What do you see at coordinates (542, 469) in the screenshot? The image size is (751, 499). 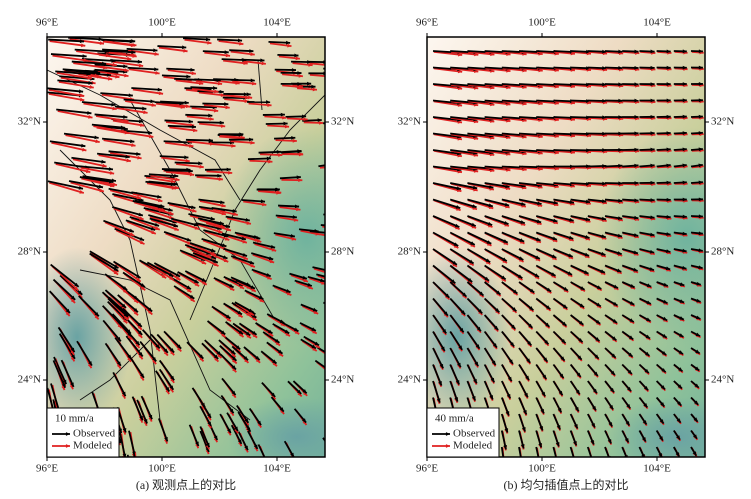 I see `lon-label: 100°E` at bounding box center [542, 469].